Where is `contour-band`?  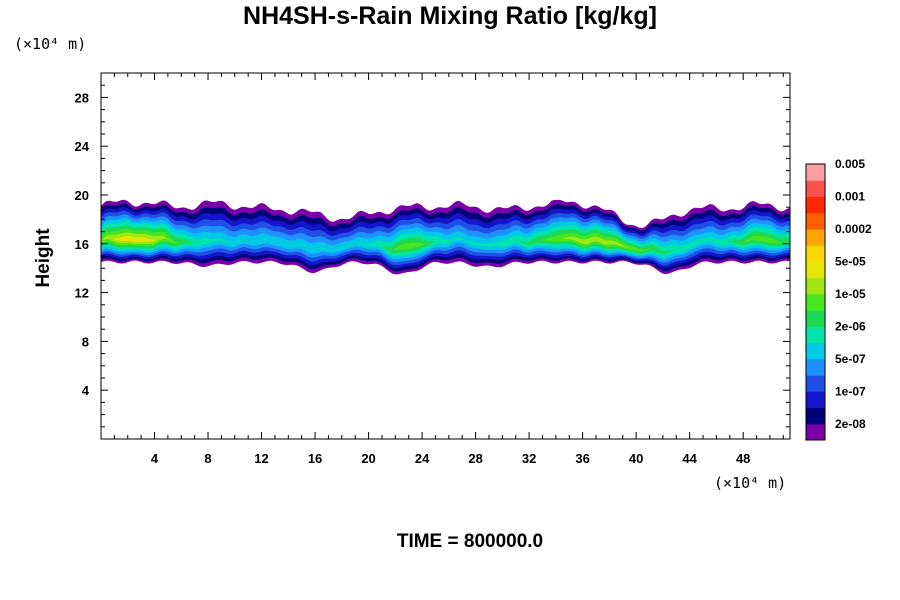 contour-band is located at coordinates (445, 240).